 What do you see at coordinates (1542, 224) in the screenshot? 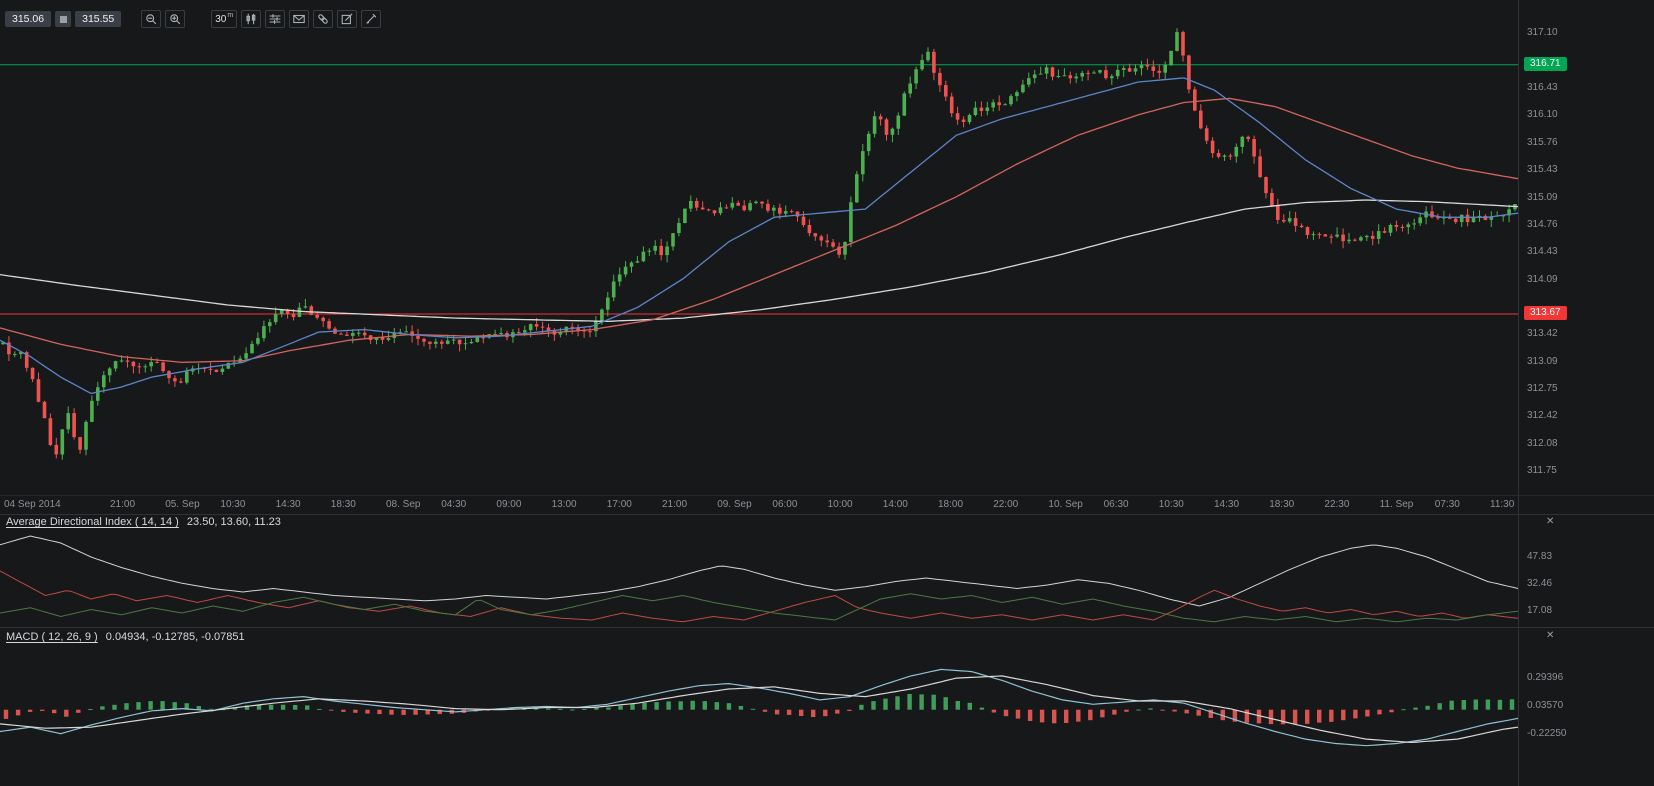
I see `price-axis-label: 314.76` at bounding box center [1542, 224].